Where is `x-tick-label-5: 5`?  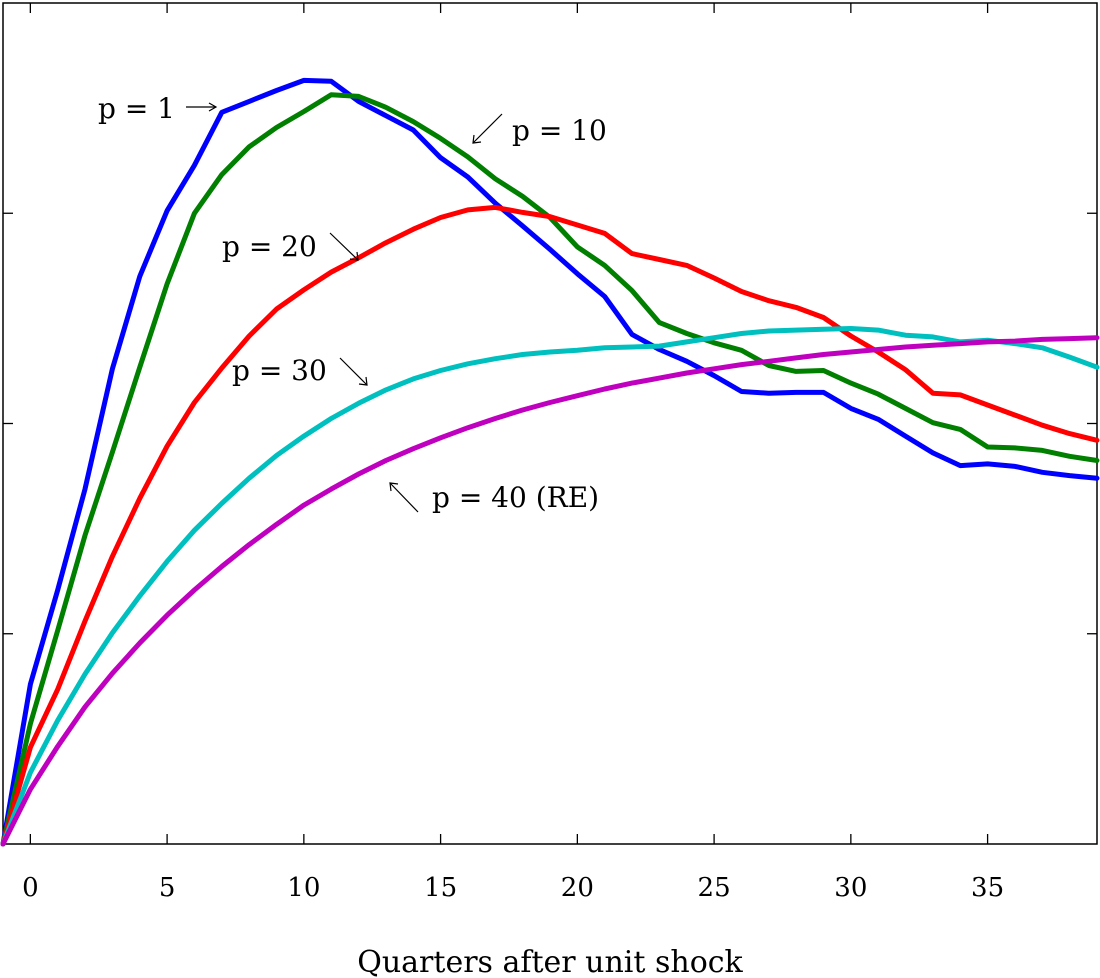 x-tick-label-5: 5 is located at coordinates (167, 888).